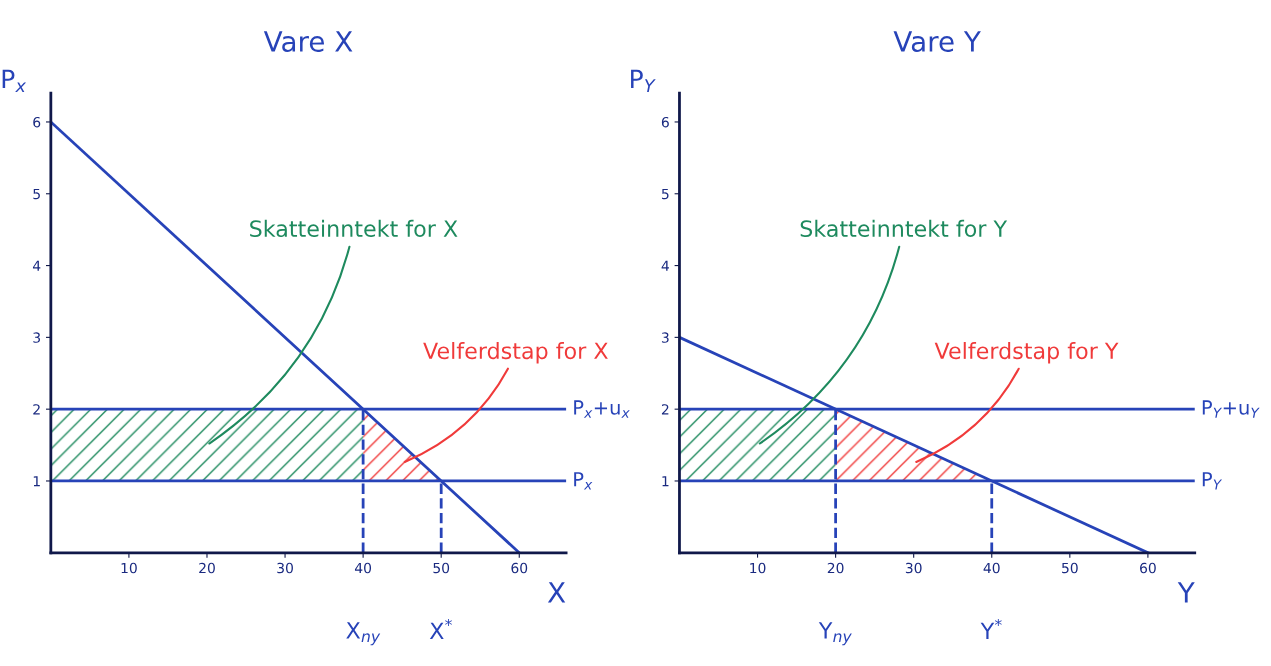 The height and width of the screenshot is (666, 1271). I want to click on text: X$_{ny}$, so click(363, 634).